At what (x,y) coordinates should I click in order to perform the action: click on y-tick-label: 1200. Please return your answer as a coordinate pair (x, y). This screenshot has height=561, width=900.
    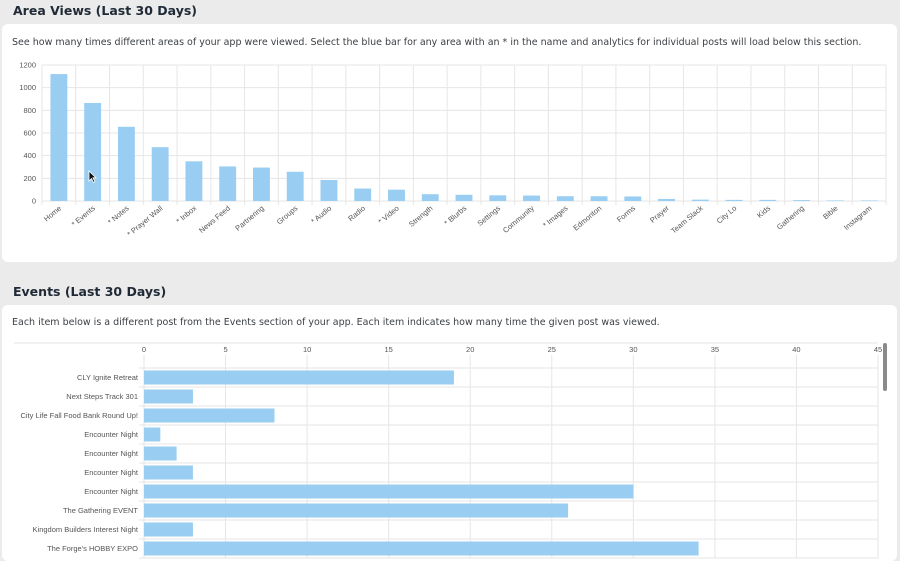
    Looking at the image, I should click on (27, 65).